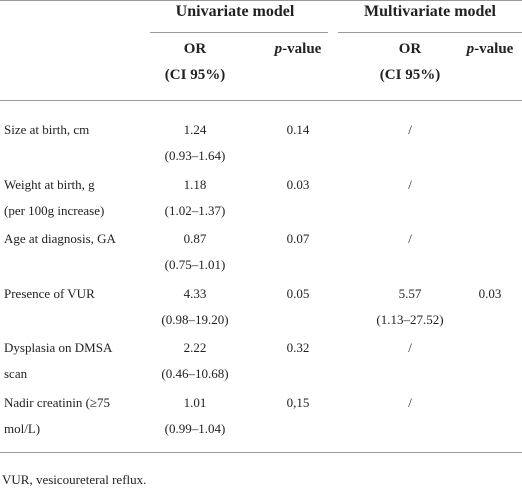 The image size is (522, 492). What do you see at coordinates (195, 155) in the screenshot?
I see `cell: (0.93–1.64)` at bounding box center [195, 155].